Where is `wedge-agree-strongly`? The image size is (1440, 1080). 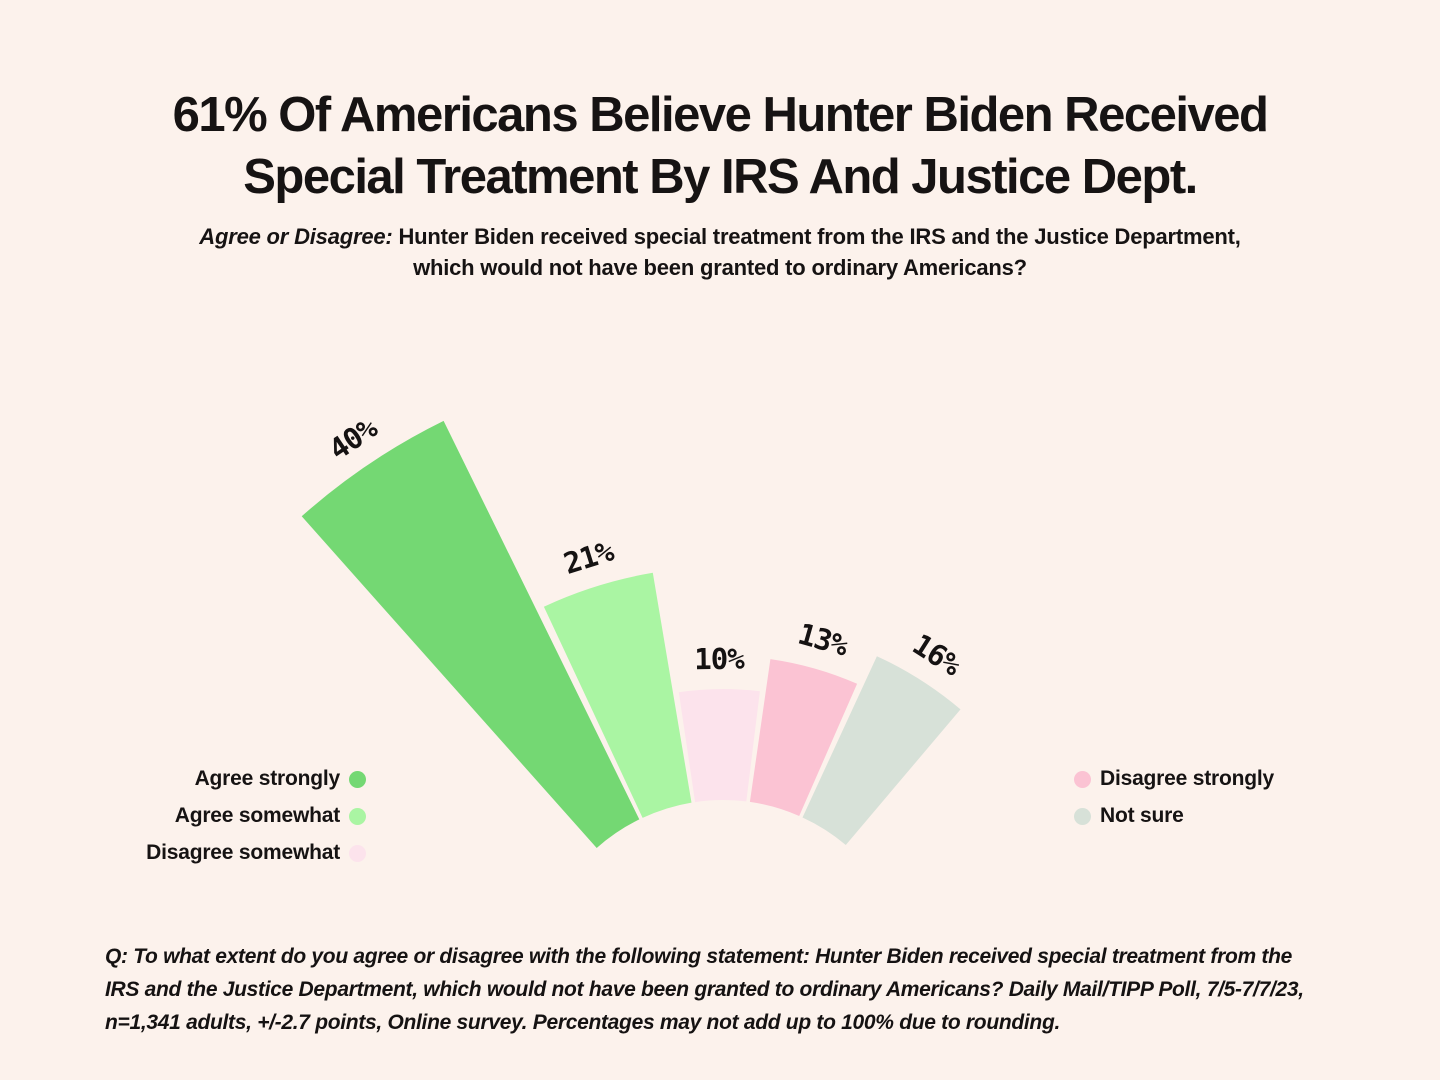 wedge-agree-strongly is located at coordinates (470, 634).